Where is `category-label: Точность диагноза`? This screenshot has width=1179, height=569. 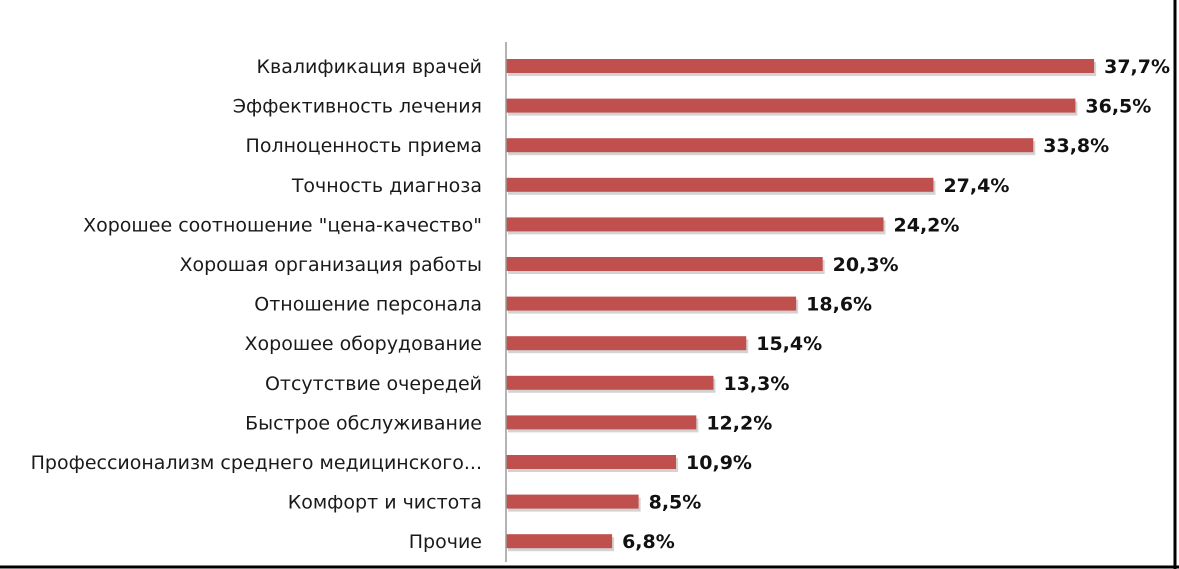
category-label: Точность диагноза is located at coordinates (386, 186).